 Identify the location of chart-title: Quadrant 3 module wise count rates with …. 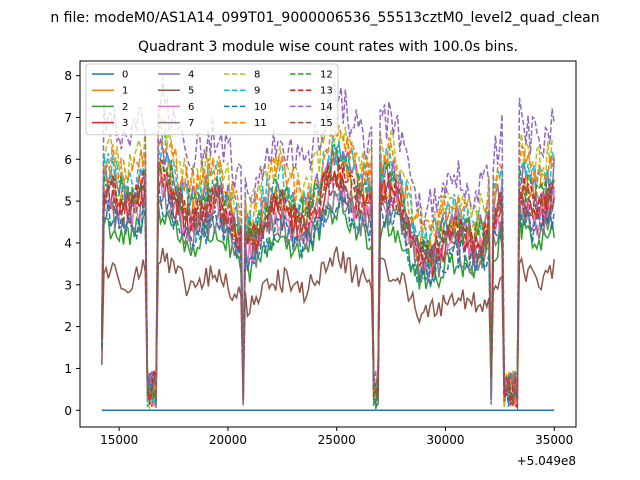
(328, 47).